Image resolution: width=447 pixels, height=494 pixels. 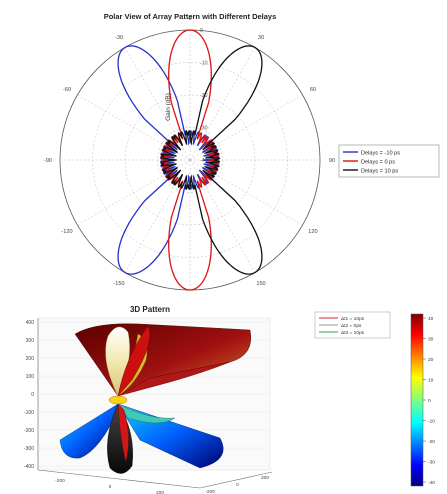 What do you see at coordinates (29, 467) in the screenshot?
I see `z-tick-label: -400` at bounding box center [29, 467].